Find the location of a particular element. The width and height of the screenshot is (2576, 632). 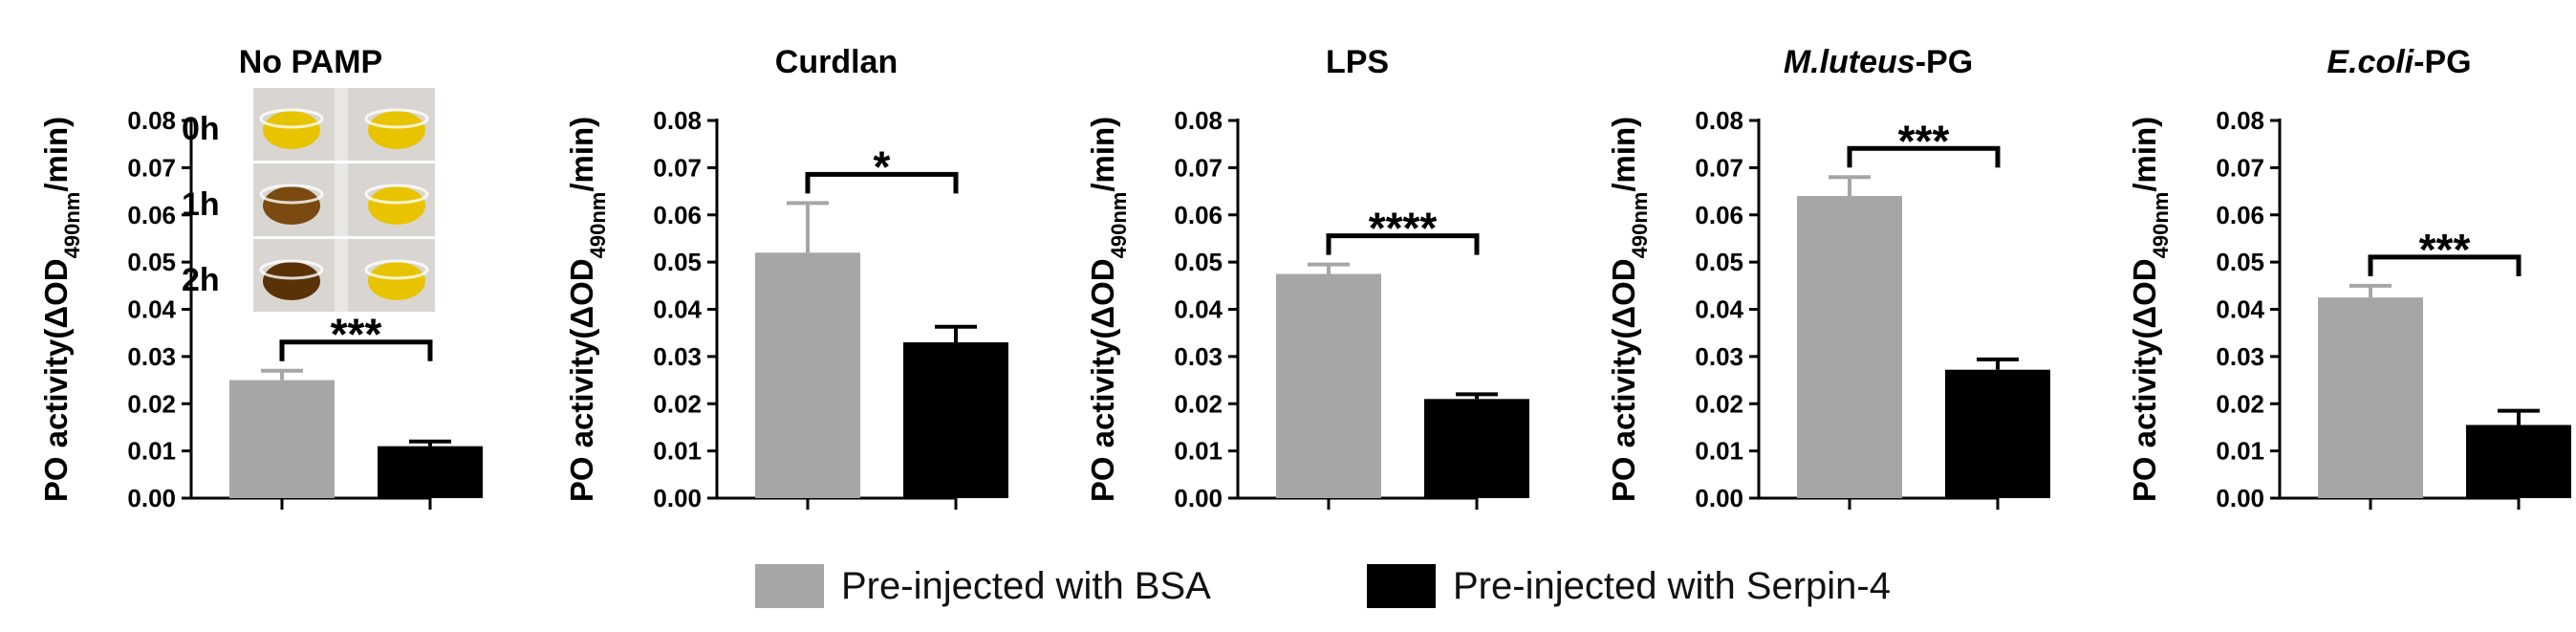

significance-label: **** is located at coordinates (1403, 228).